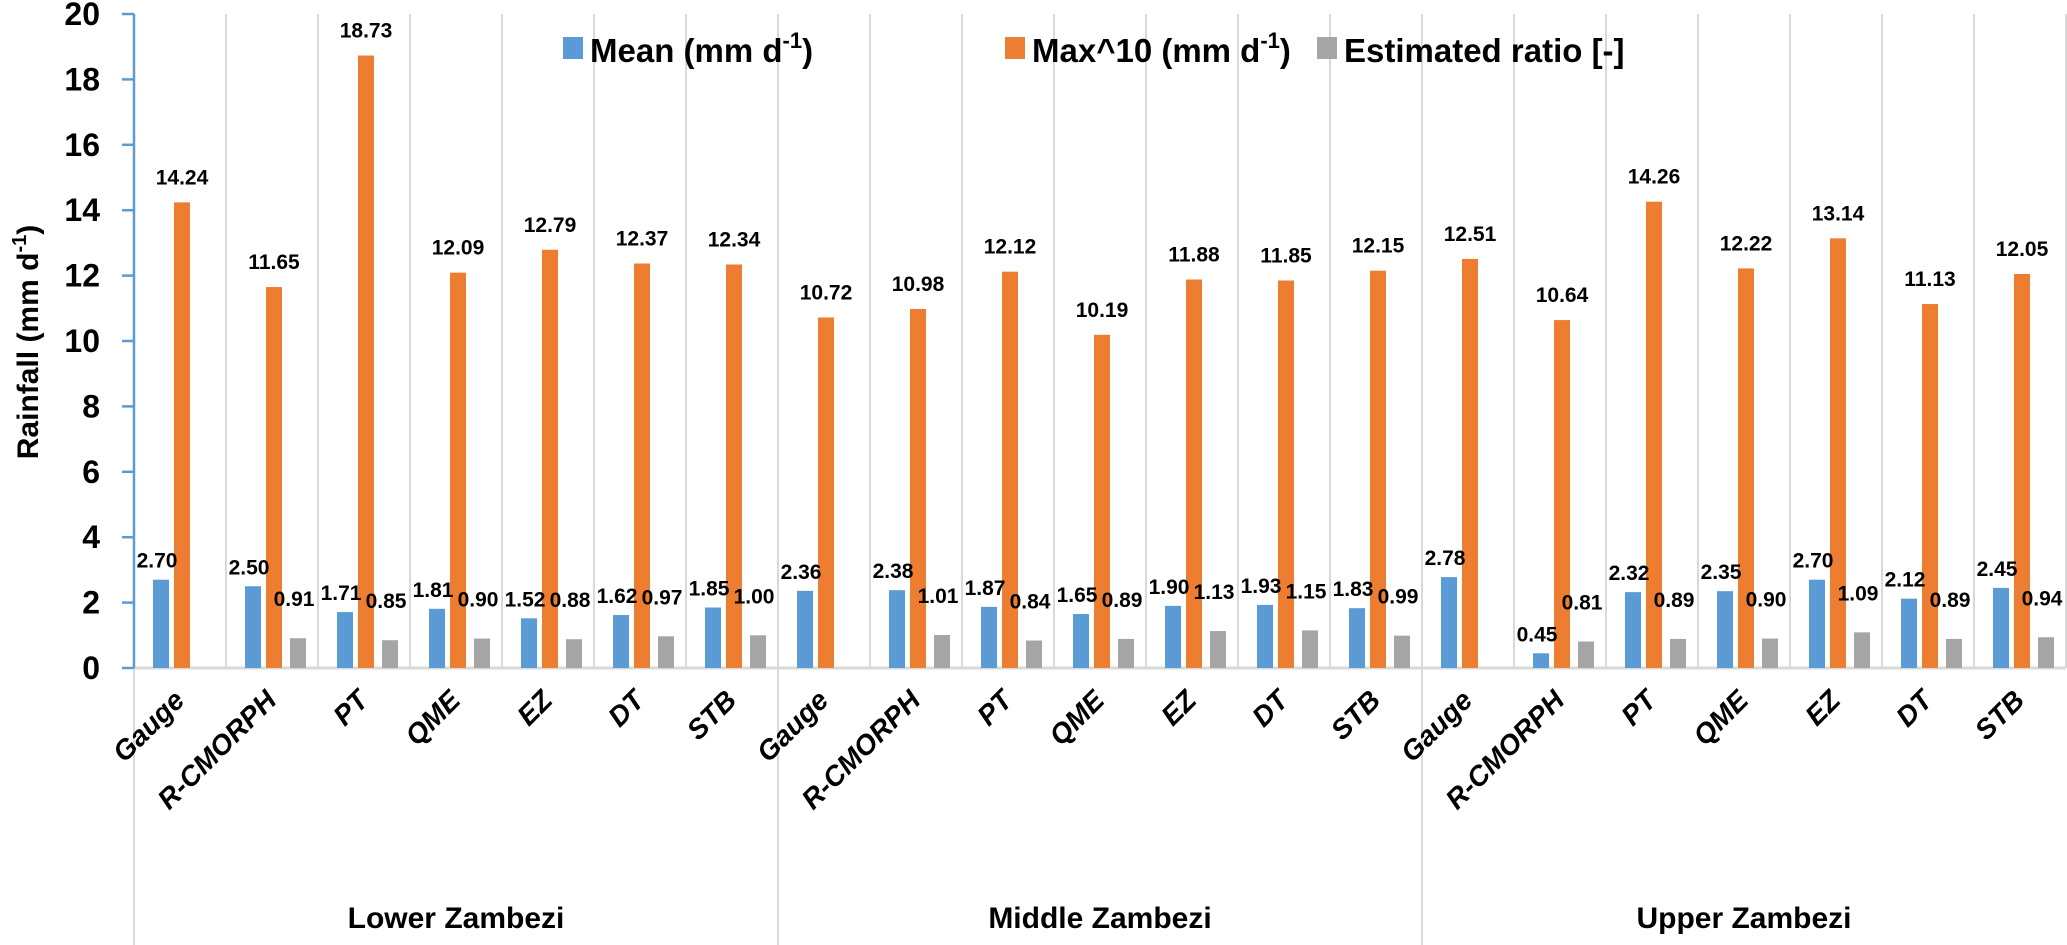 This screenshot has height=945, width=2067. Describe the element at coordinates (182, 177) in the screenshot. I see `data-label-max10: 14.24` at that location.